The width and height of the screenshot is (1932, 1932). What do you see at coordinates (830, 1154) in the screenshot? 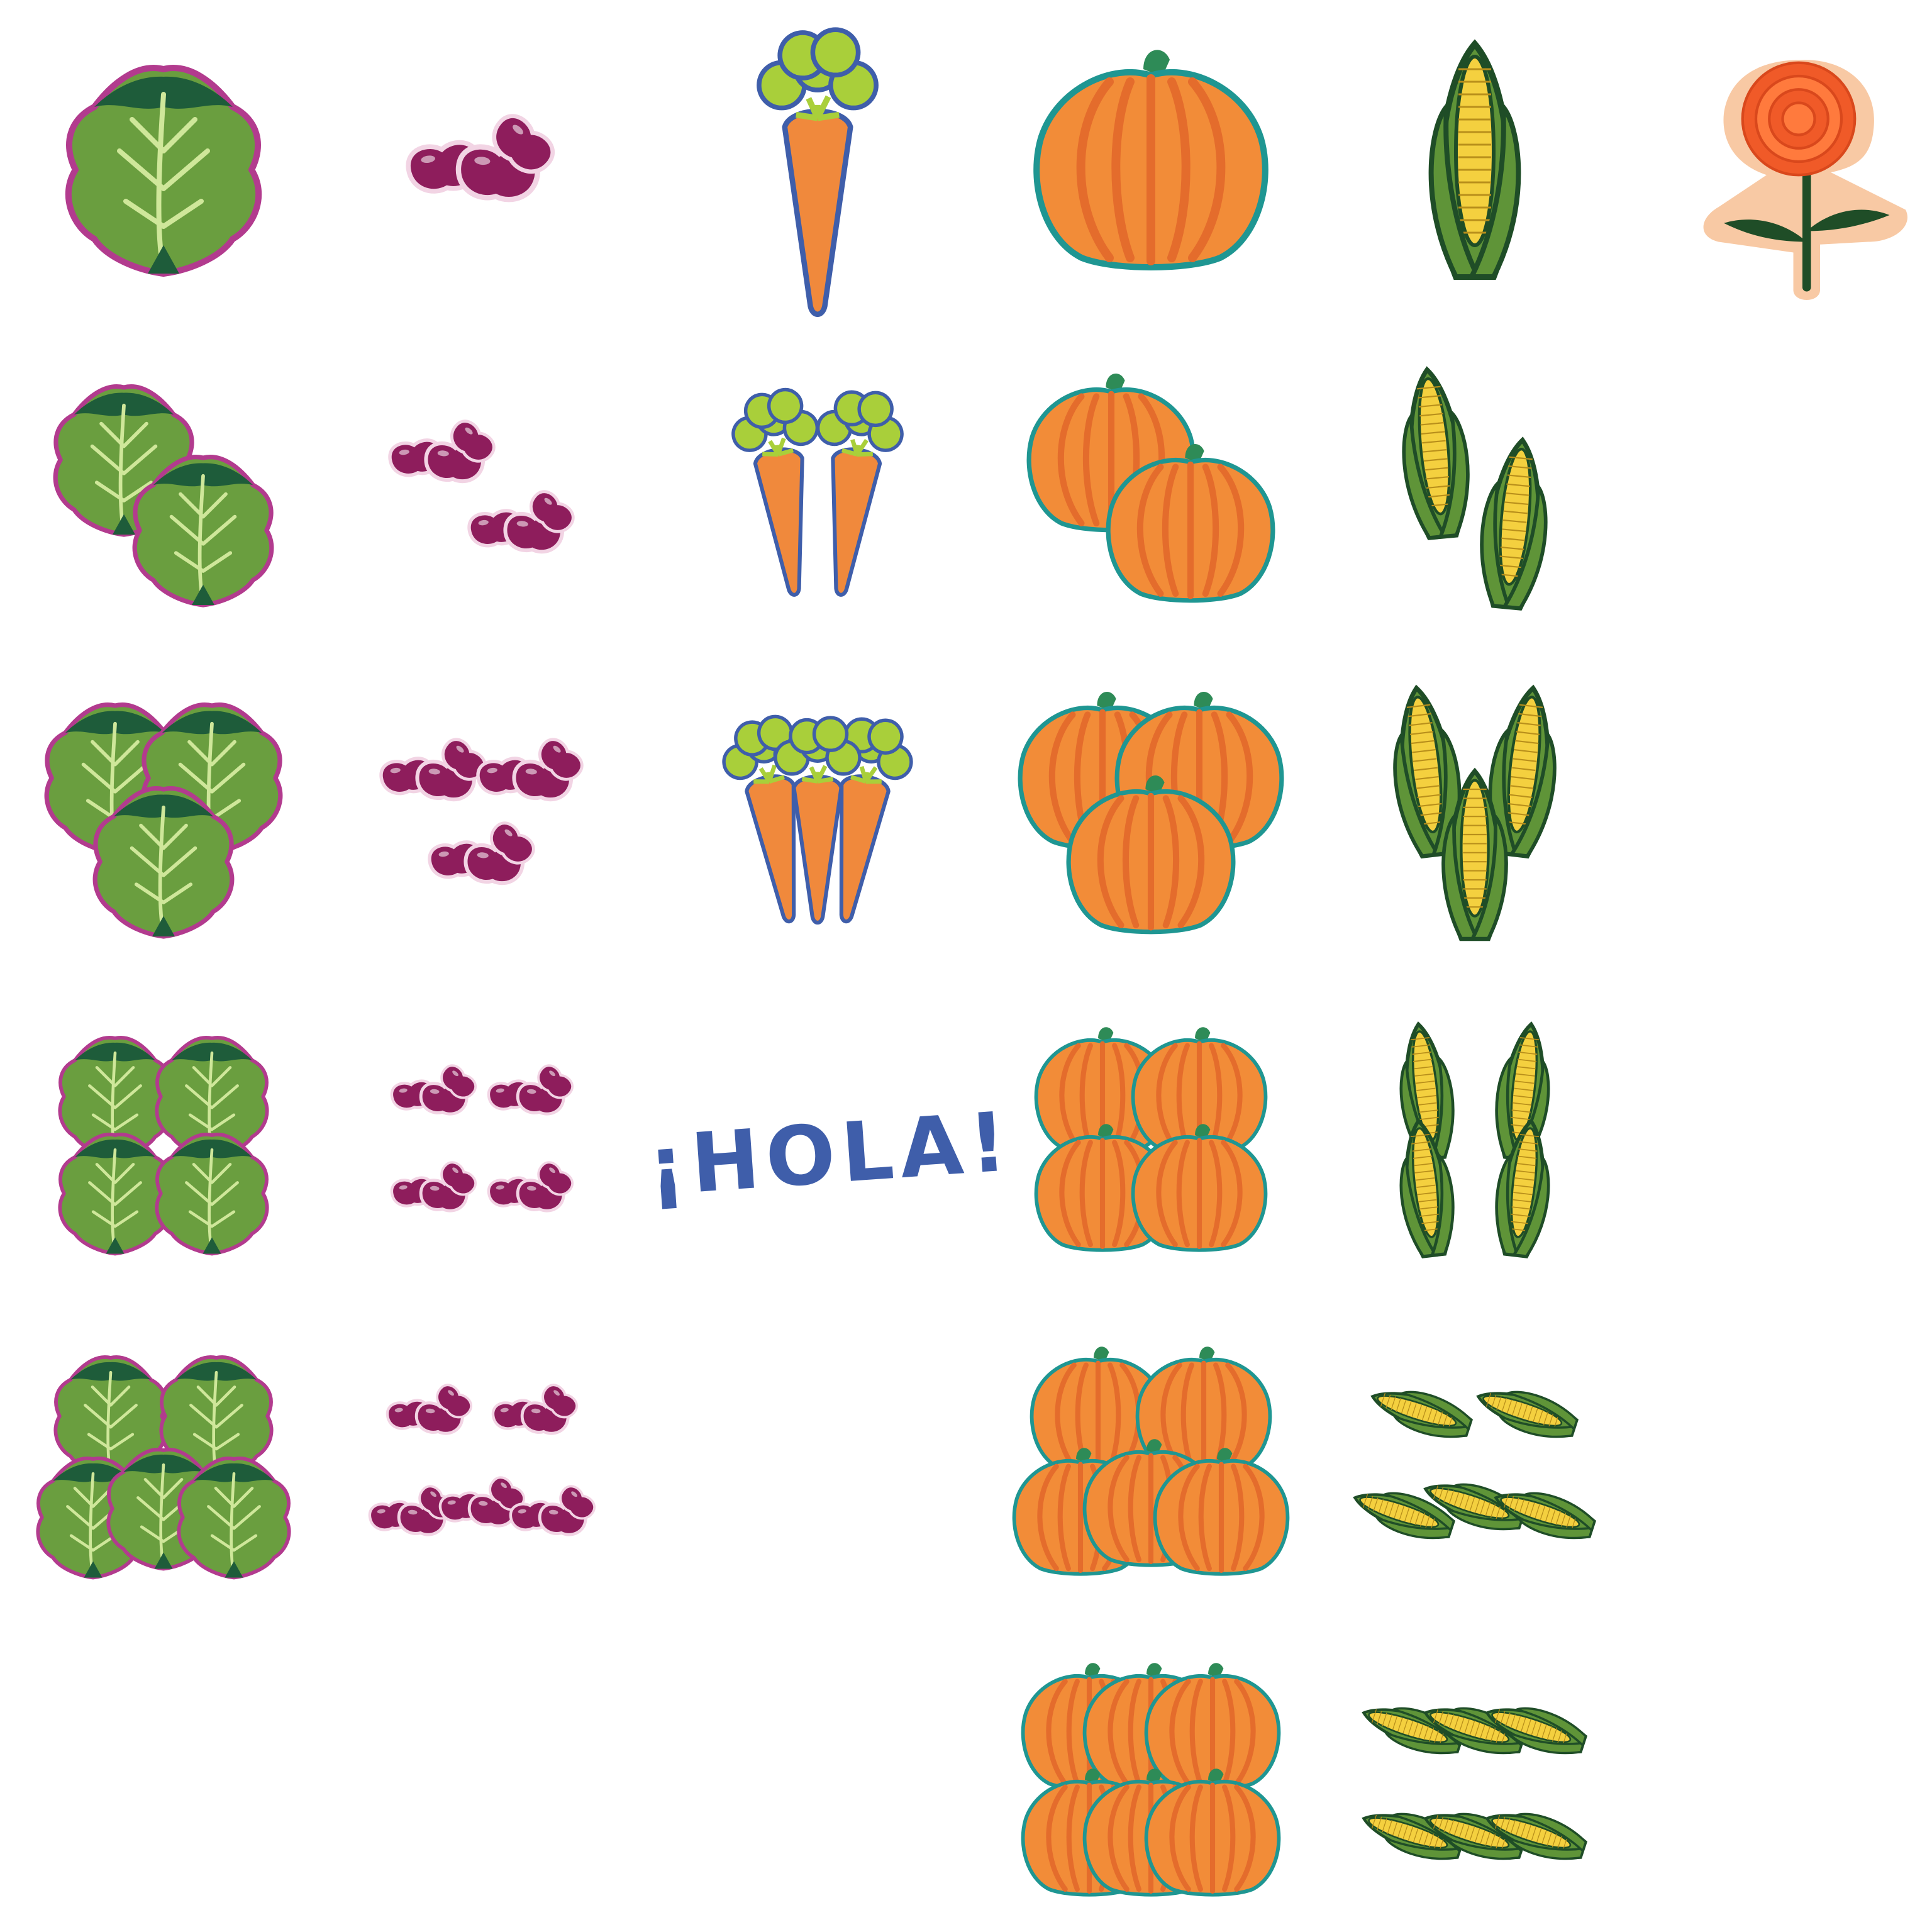
I see `hola-greeting: ¡HOLA!` at bounding box center [830, 1154].